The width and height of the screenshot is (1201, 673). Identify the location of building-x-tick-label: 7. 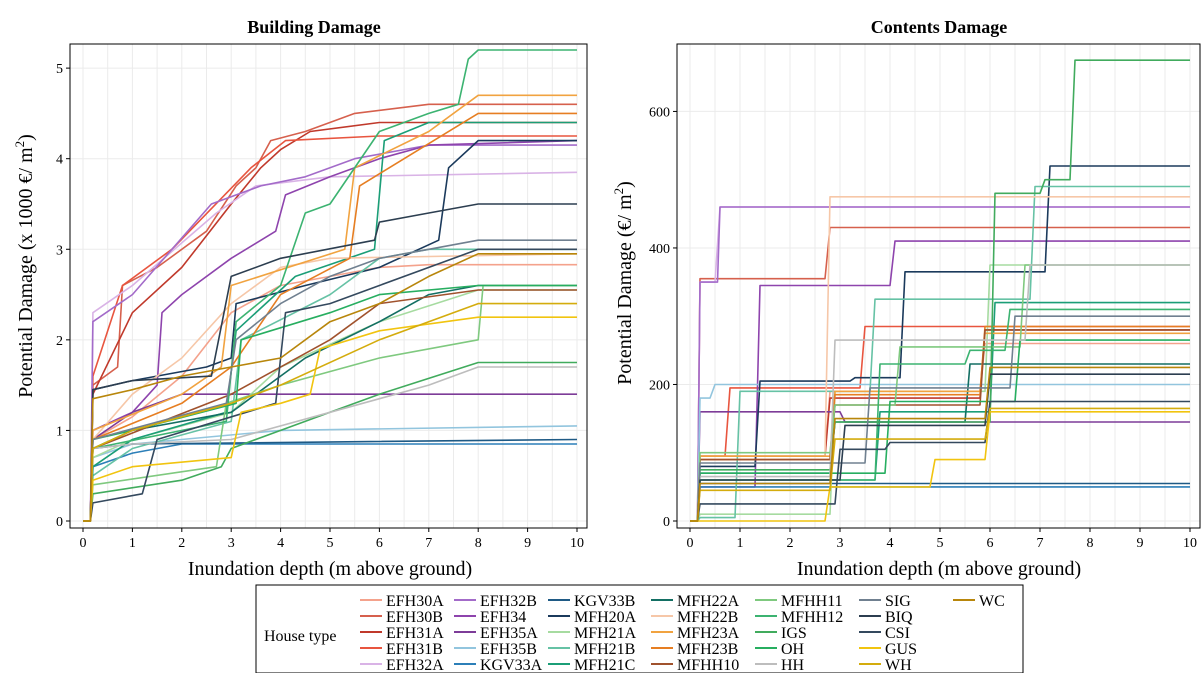
(428, 543).